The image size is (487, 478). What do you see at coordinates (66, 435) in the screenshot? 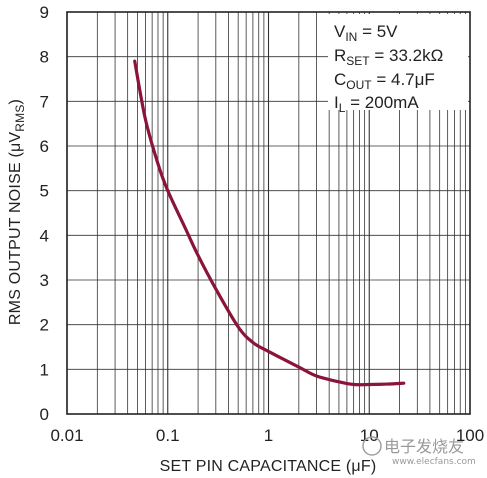
I see `x-tick-label: 0.01` at bounding box center [66, 435].